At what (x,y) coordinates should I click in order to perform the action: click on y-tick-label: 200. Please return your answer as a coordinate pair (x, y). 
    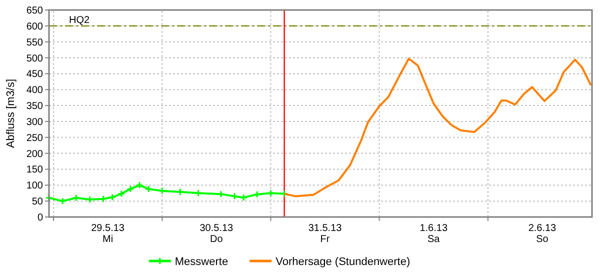
    Looking at the image, I should click on (35, 154).